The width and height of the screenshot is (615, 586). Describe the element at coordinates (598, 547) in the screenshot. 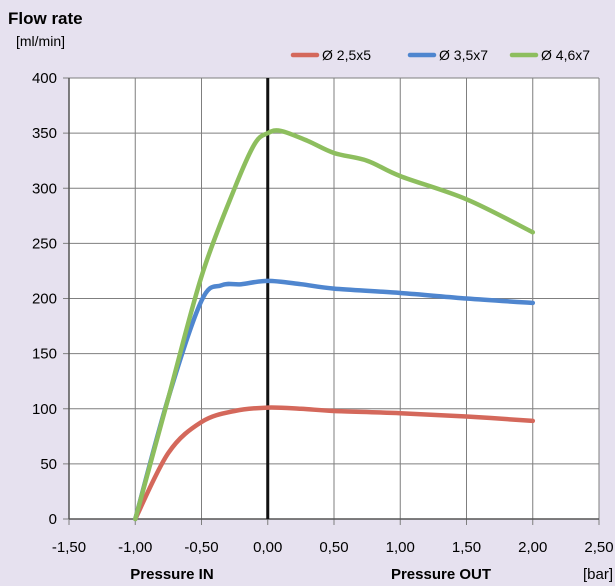

I see `x-tick-label: 2,50` at that location.